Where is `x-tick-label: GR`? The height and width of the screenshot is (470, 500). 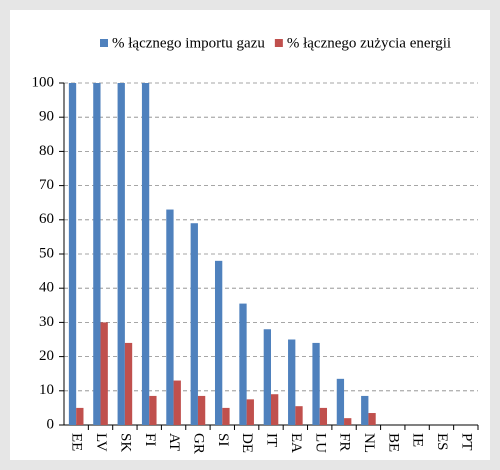 x-tick-label: GR is located at coordinates (199, 443).